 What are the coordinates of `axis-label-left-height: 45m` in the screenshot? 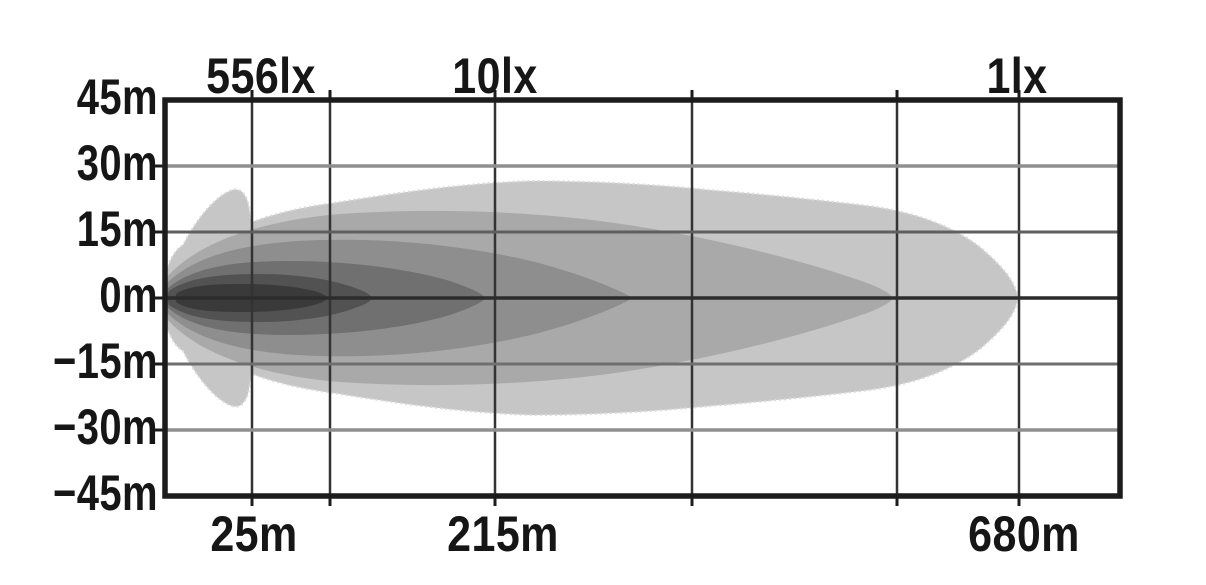 It's located at (117, 97).